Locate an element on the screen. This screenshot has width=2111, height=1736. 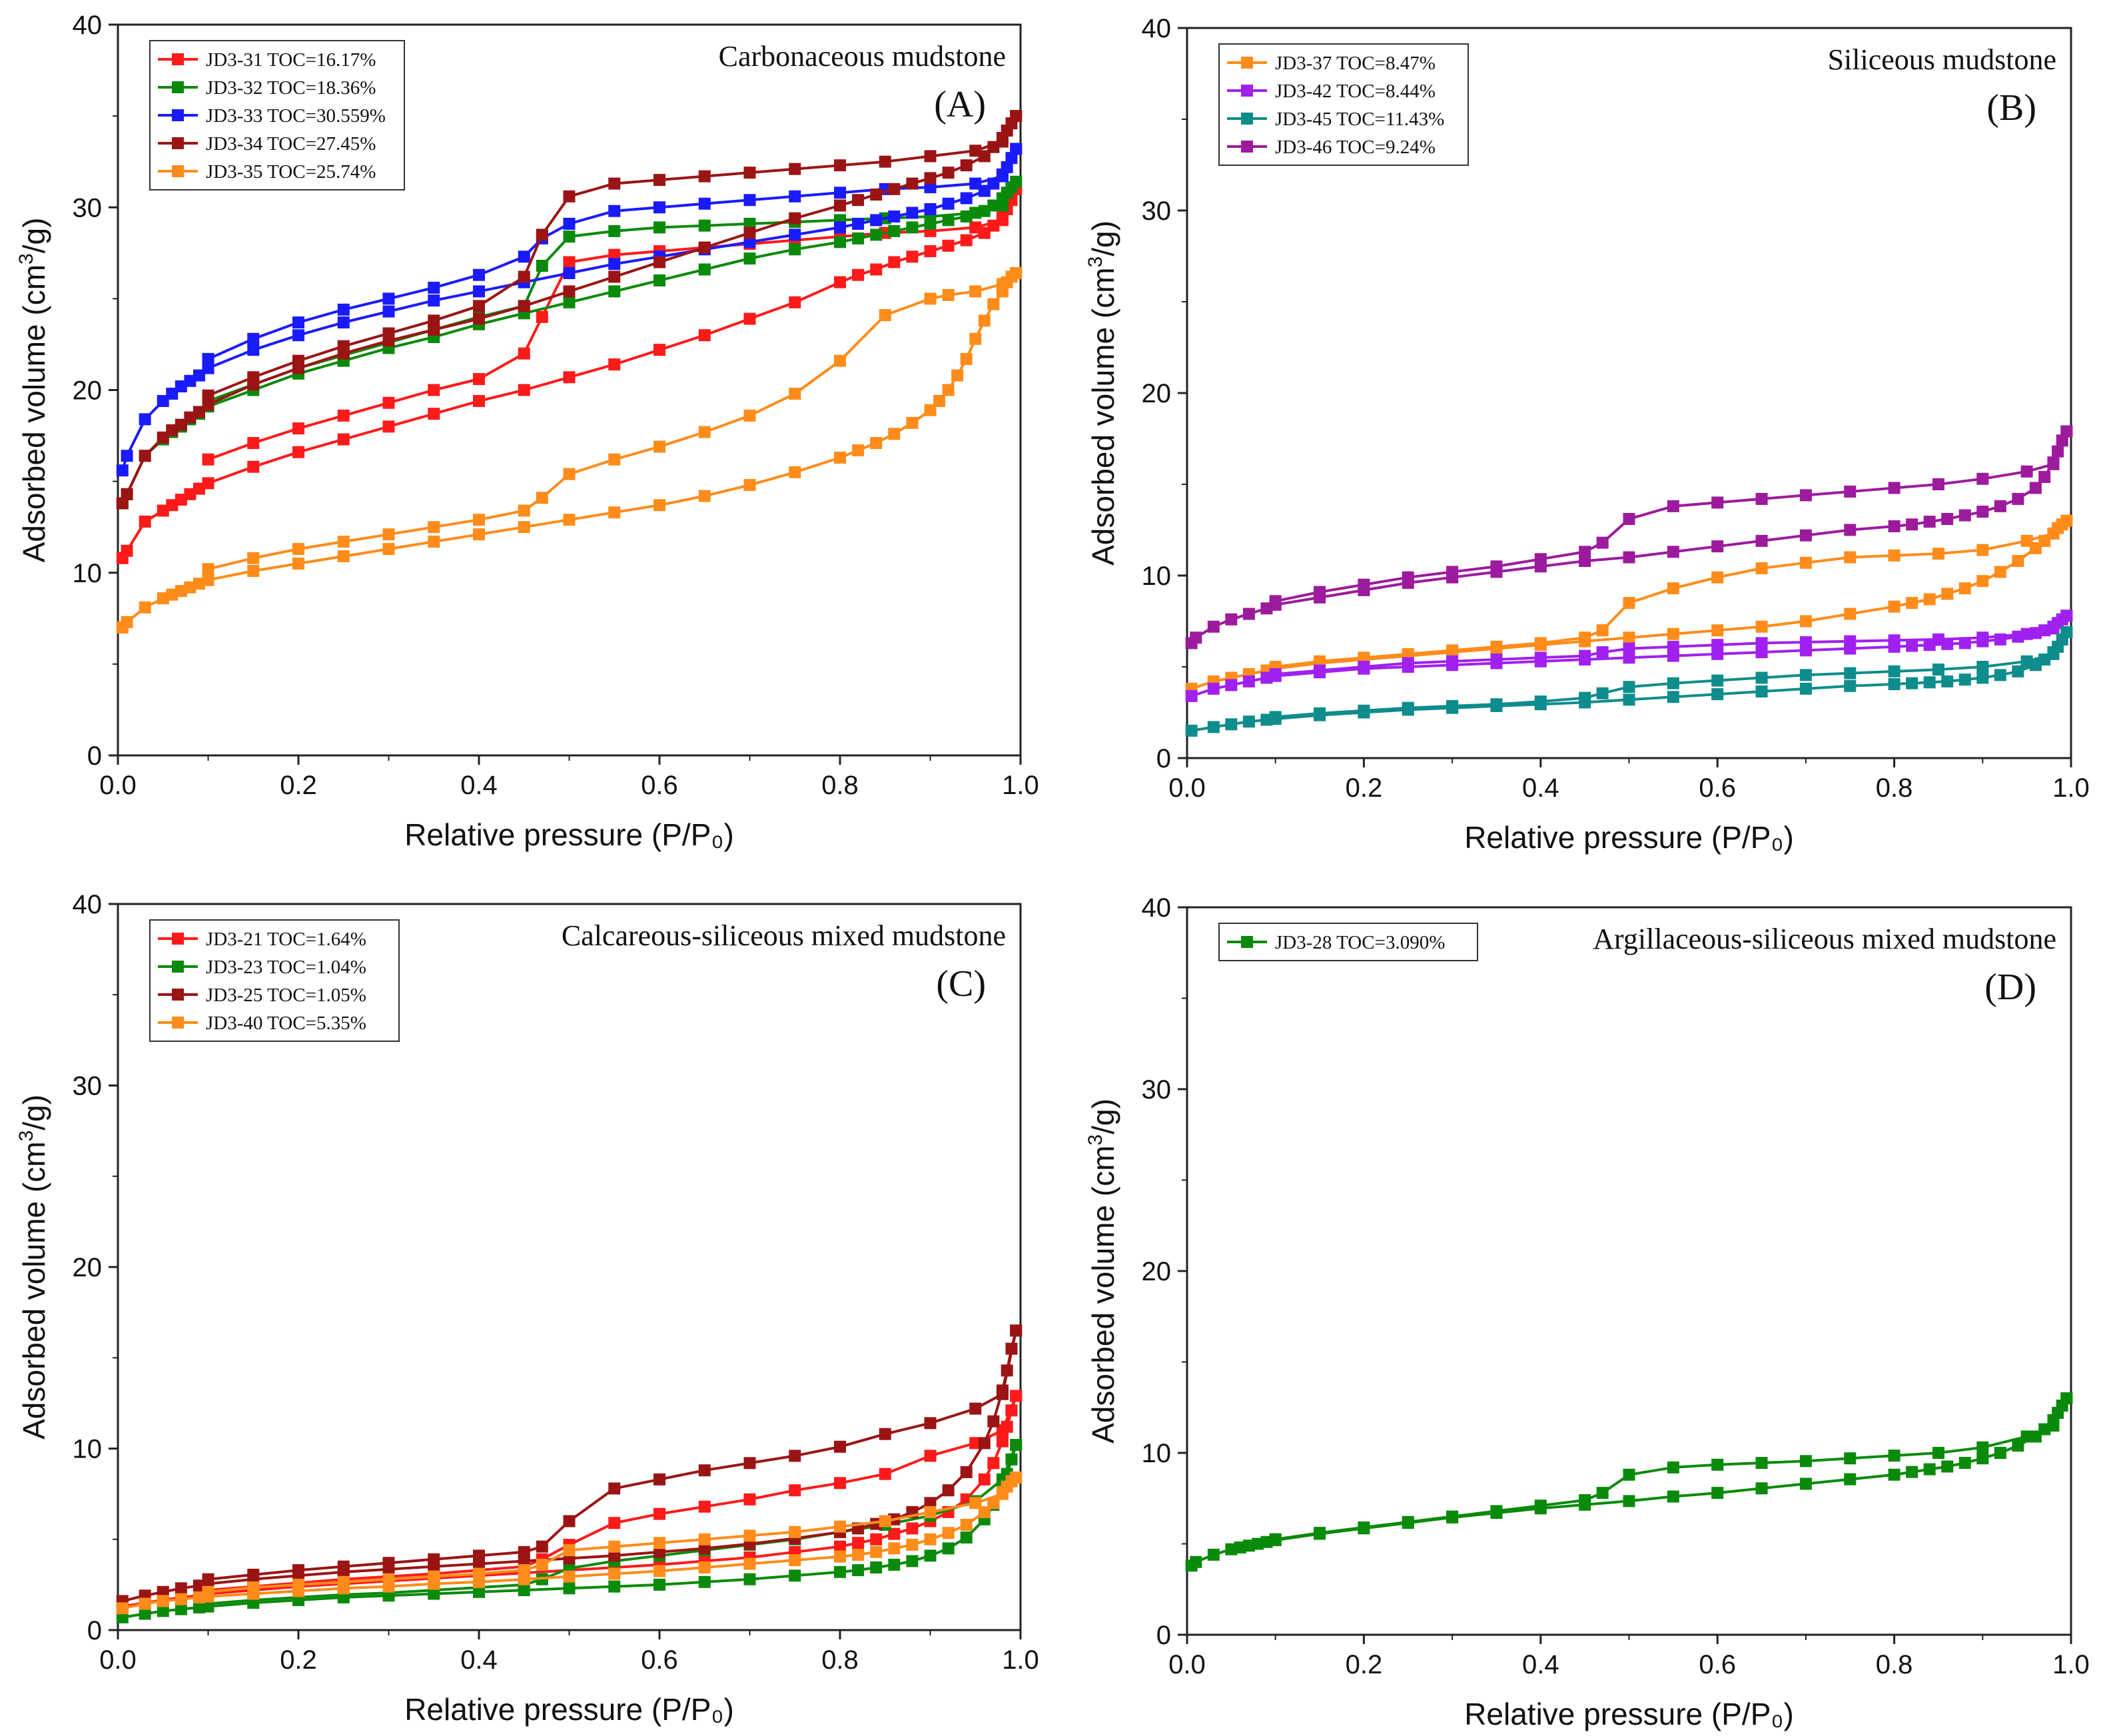
panel-label: (D) is located at coordinates (2010, 987).